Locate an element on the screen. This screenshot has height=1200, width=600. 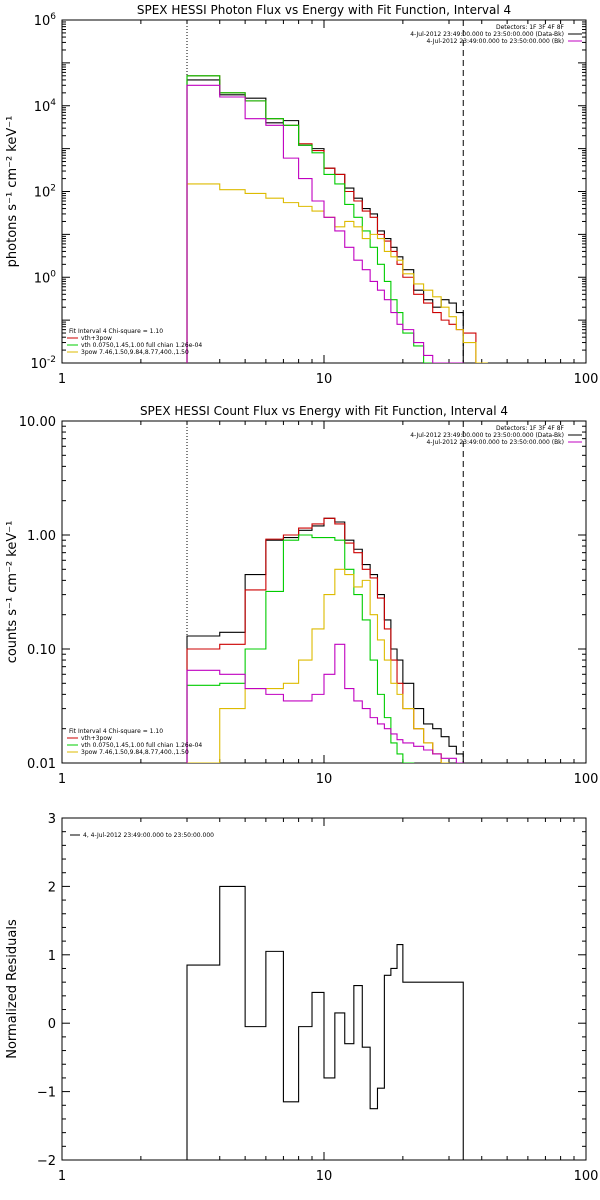
y-tick-label: 1.00 is located at coordinates (41, 536).